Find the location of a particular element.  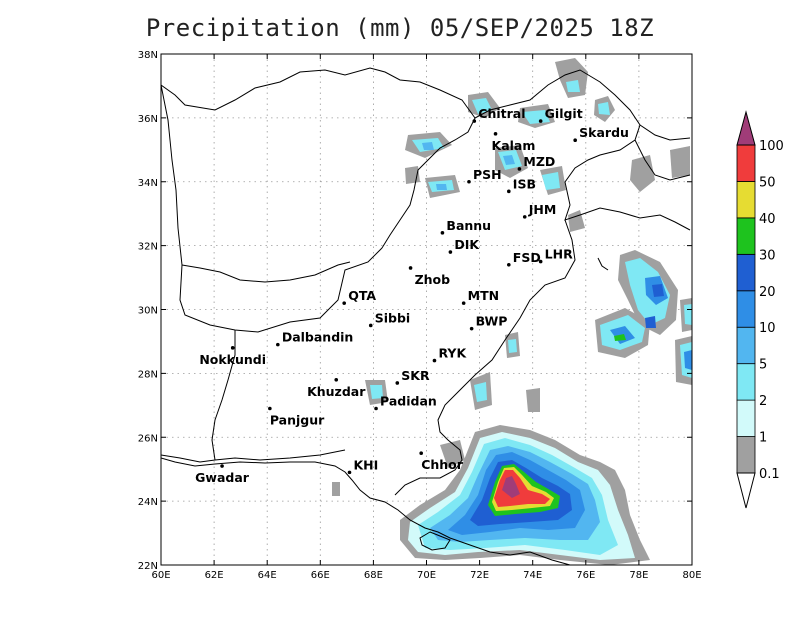

city-label: RYK is located at coordinates (452, 353).